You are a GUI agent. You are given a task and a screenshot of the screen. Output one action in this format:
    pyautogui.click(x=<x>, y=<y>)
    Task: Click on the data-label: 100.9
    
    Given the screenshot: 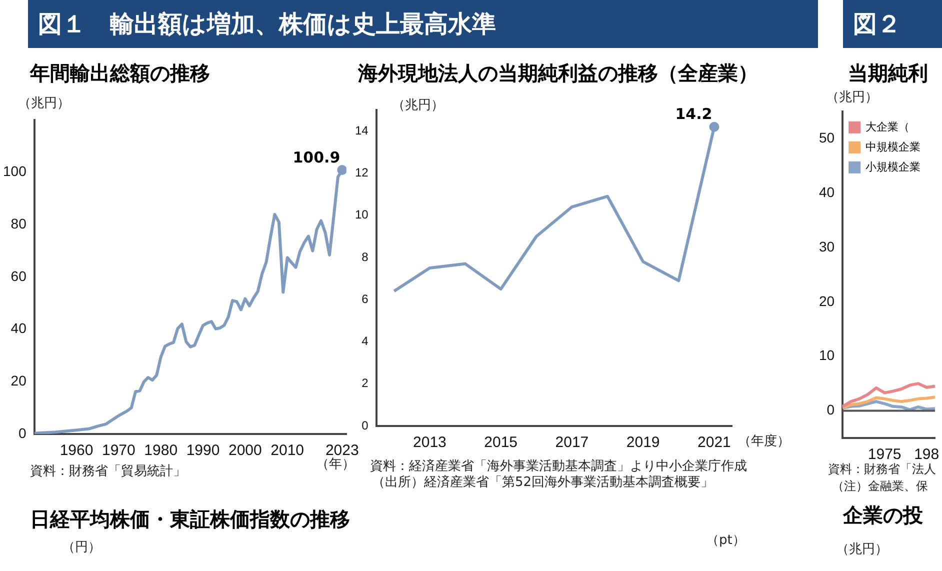 What is the action you would take?
    pyautogui.click(x=316, y=157)
    